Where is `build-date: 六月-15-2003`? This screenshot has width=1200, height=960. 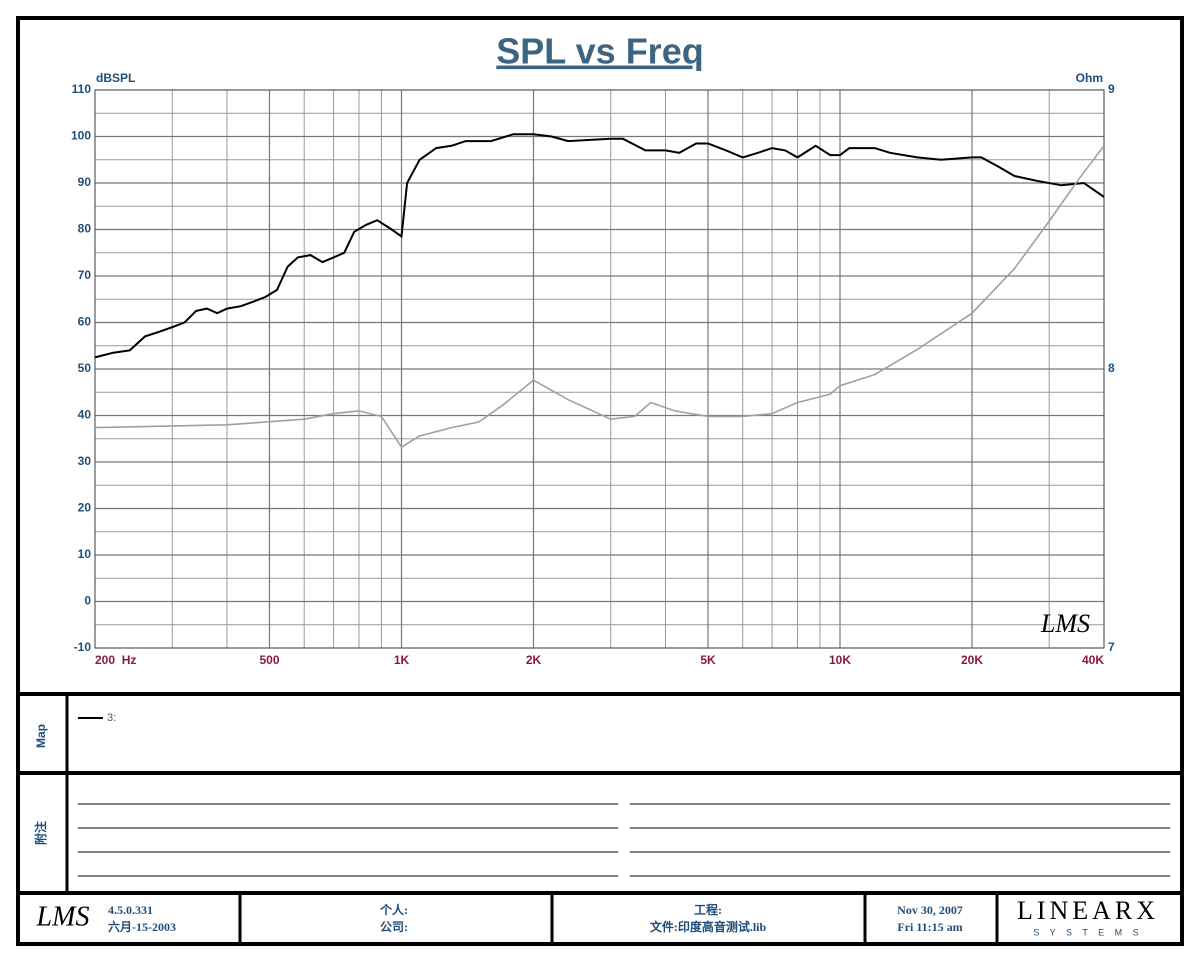 build-date: 六月-15-2003 is located at coordinates (142, 926).